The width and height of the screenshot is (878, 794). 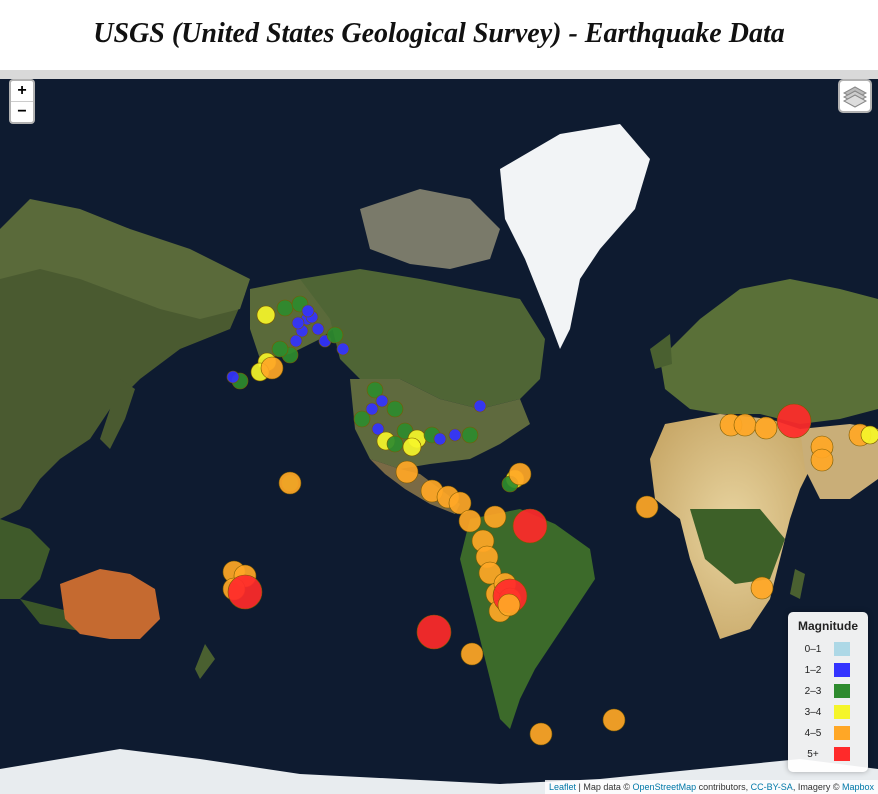 What do you see at coordinates (813, 649) in the screenshot?
I see `legend-label: 0–1` at bounding box center [813, 649].